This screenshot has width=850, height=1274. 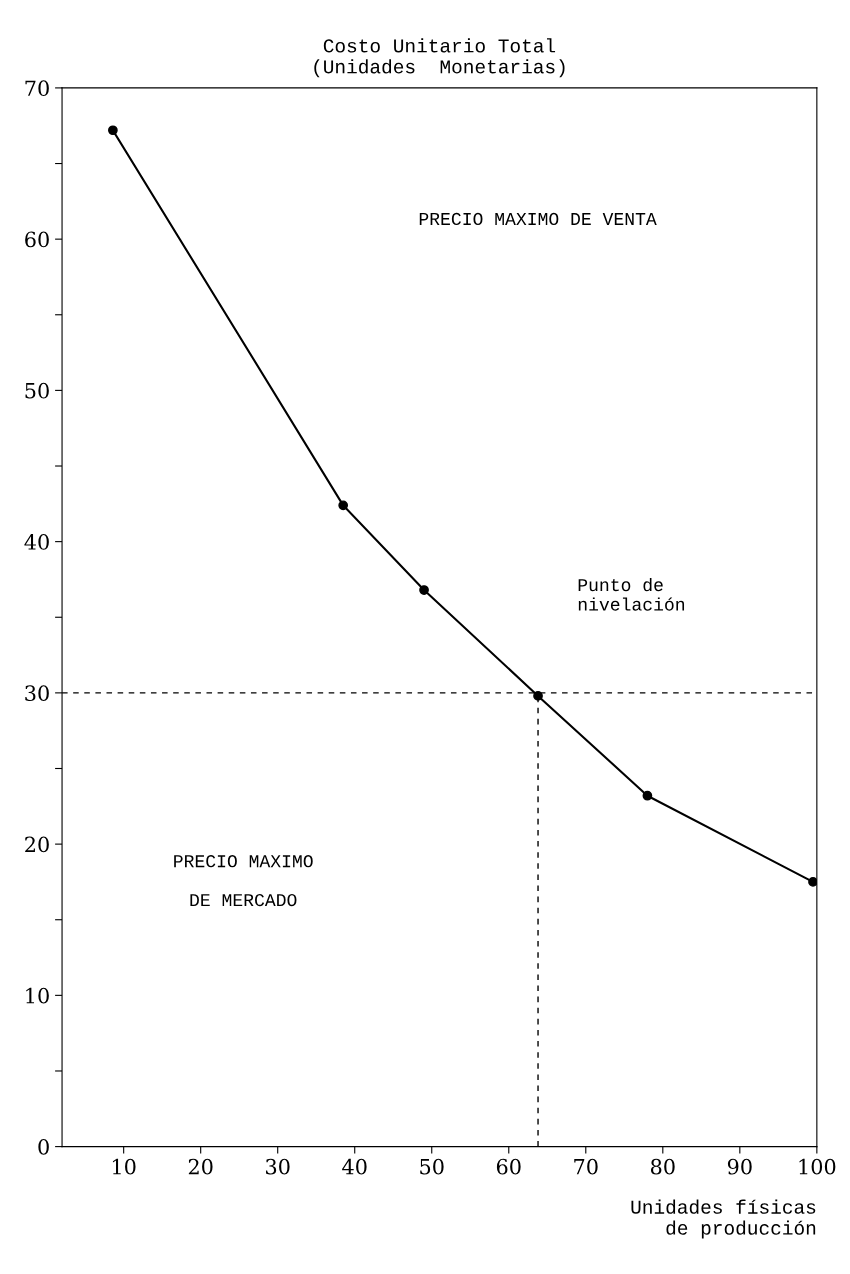 I want to click on annotation: Punto de nivelación, so click(x=631, y=594).